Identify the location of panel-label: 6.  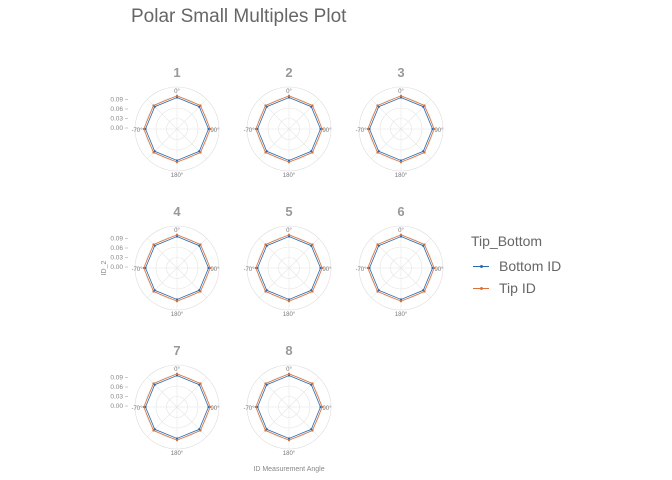
(400, 211).